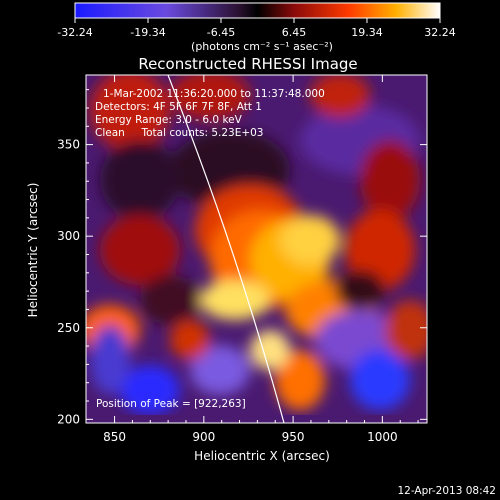 The width and height of the screenshot is (500, 500). I want to click on colorbar-tick-label: -6.45, so click(221, 32).